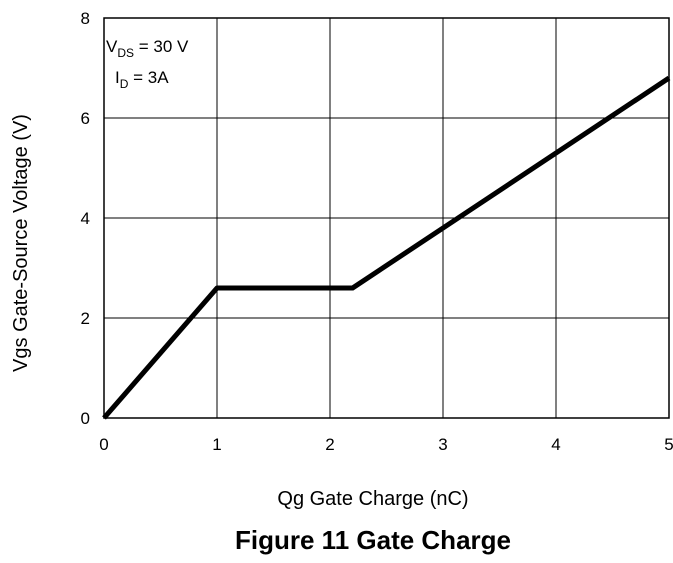 The width and height of the screenshot is (673, 563). What do you see at coordinates (329, 444) in the screenshot?
I see `x-tick-label: 2` at bounding box center [329, 444].